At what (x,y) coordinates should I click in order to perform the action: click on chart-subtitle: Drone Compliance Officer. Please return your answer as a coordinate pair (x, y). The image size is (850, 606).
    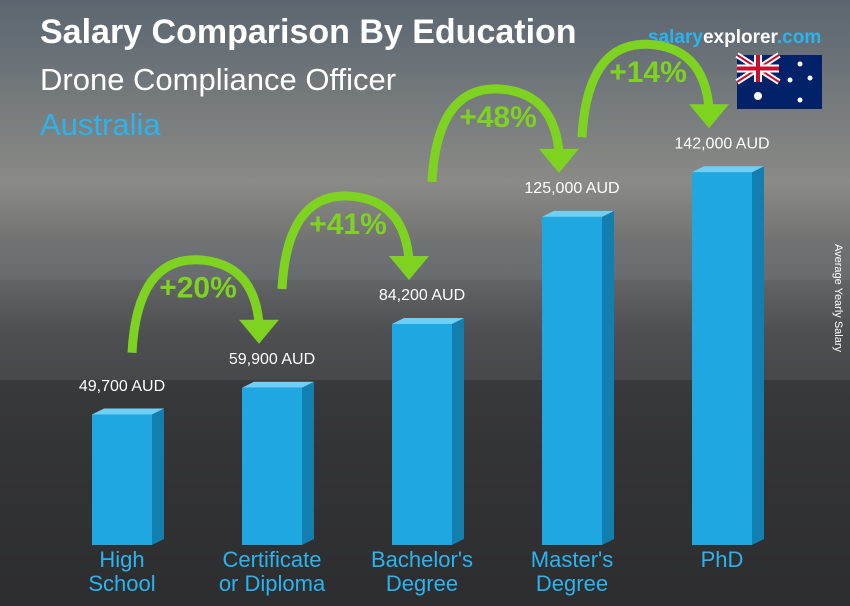
    Looking at the image, I should click on (218, 79).